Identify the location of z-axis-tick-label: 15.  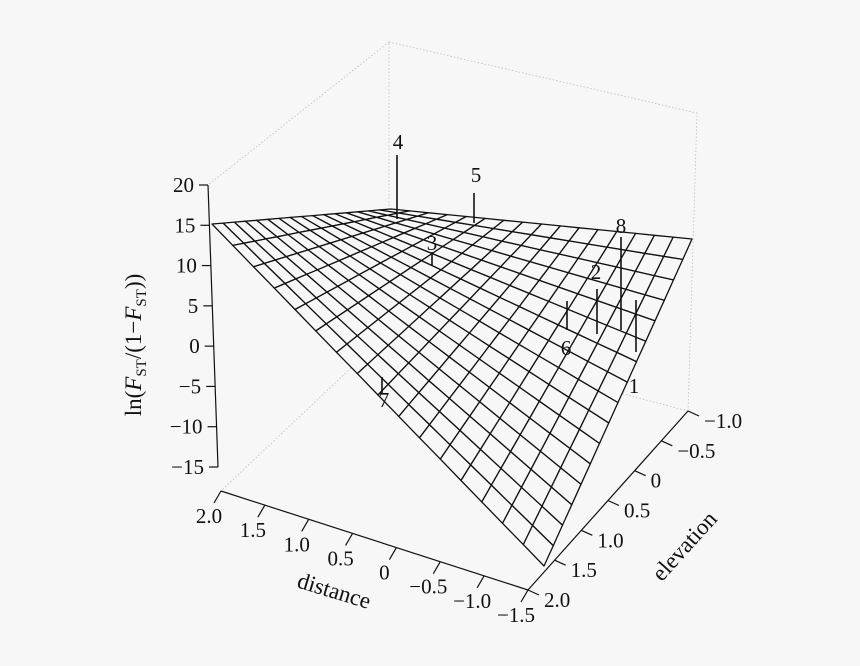
(184, 225).